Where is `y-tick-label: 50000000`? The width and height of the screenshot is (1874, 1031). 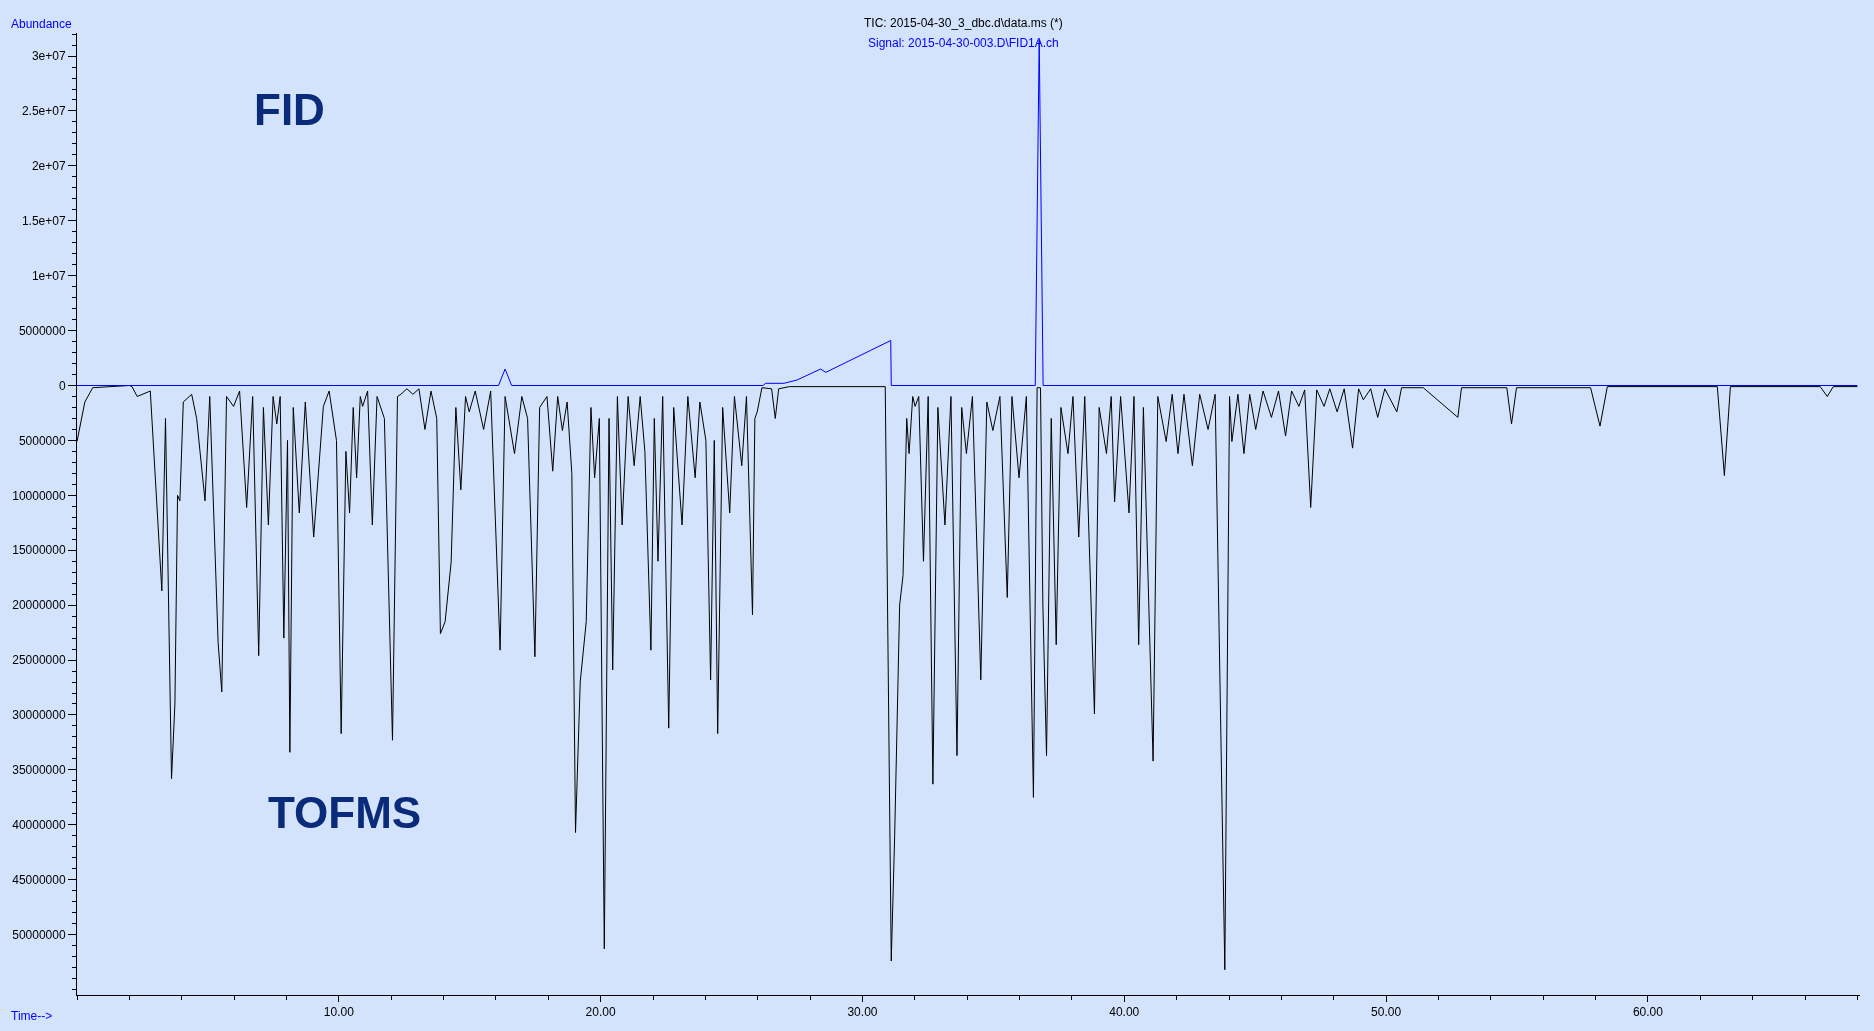
y-tick-label: 50000000 is located at coordinates (39, 934).